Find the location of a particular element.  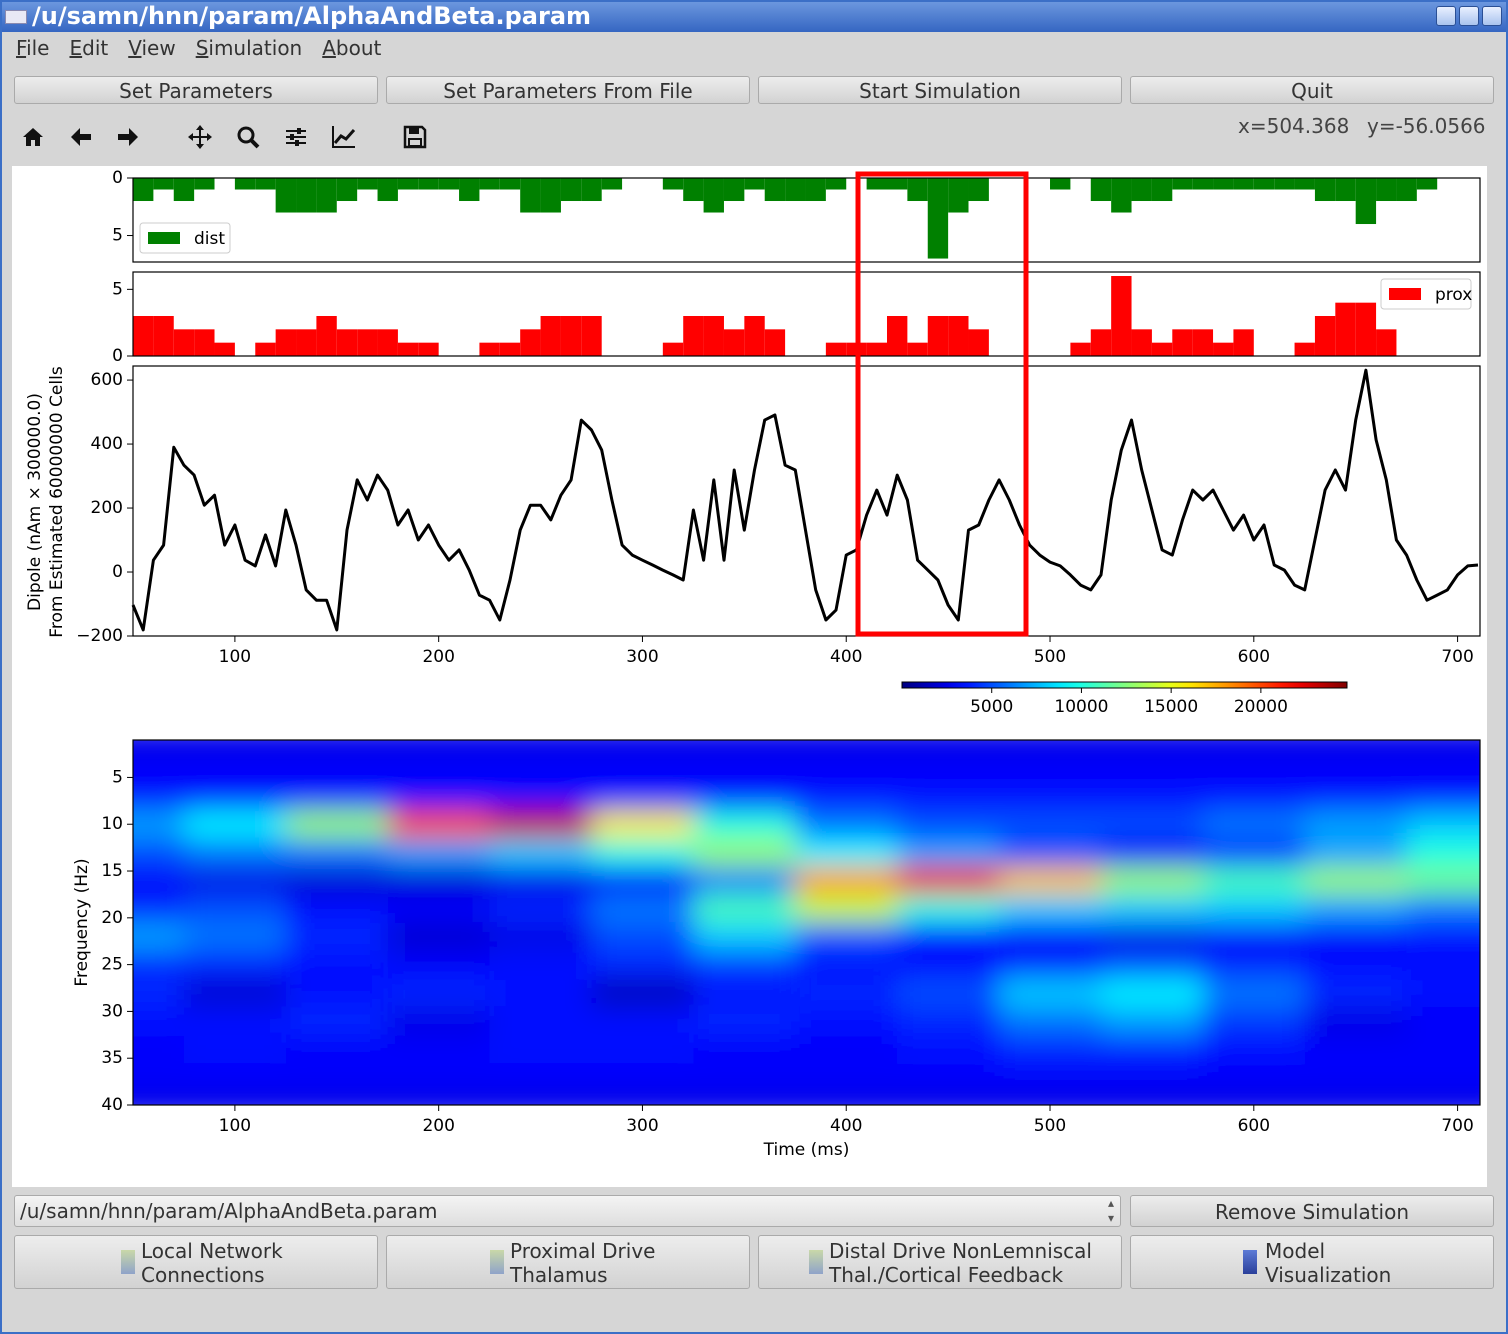

home-tool is located at coordinates (33, 137).